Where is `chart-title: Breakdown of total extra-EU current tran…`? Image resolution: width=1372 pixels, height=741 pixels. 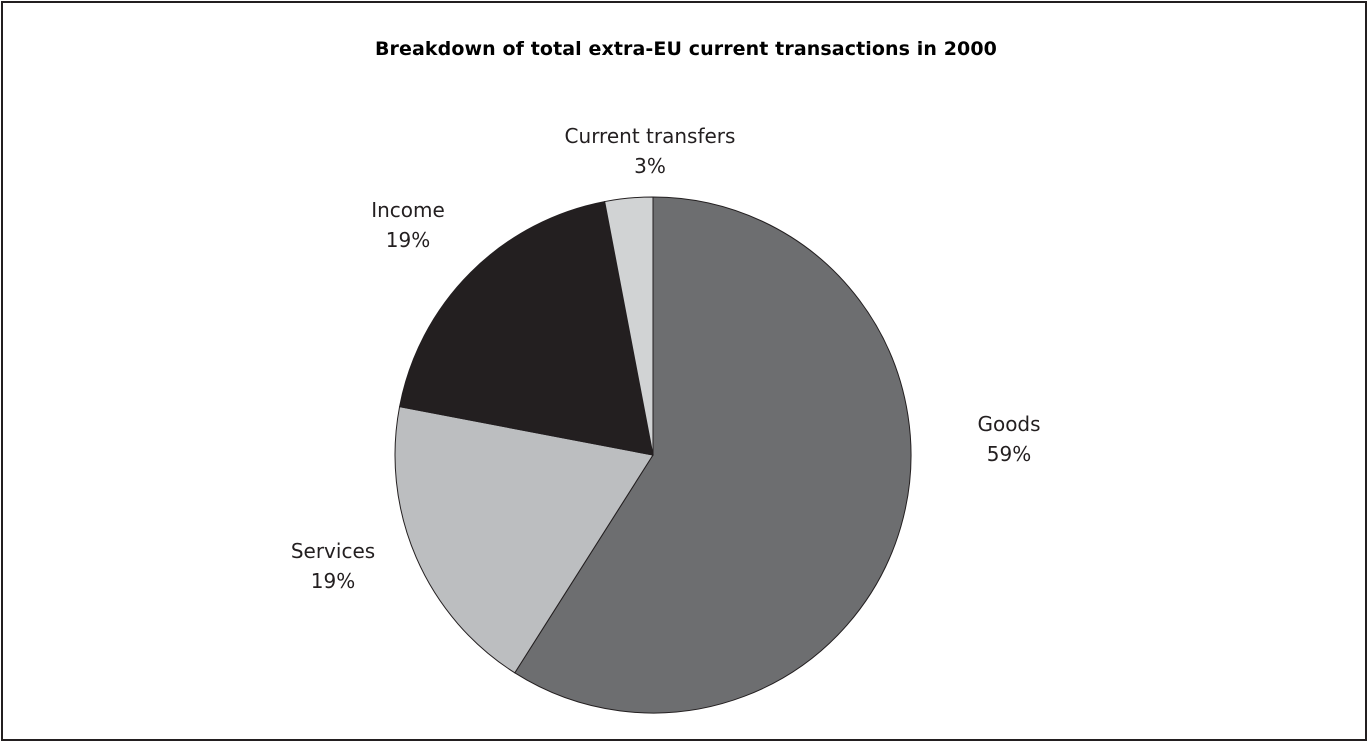 chart-title: Breakdown of total extra-EU current tran… is located at coordinates (686, 49).